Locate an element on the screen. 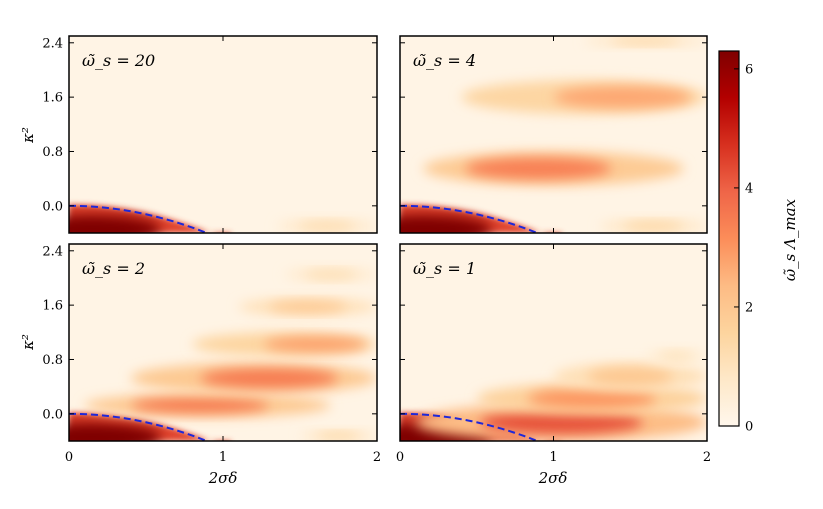 This screenshot has width=823, height=509. y-axis-title-top: κ² is located at coordinates (28, 135).